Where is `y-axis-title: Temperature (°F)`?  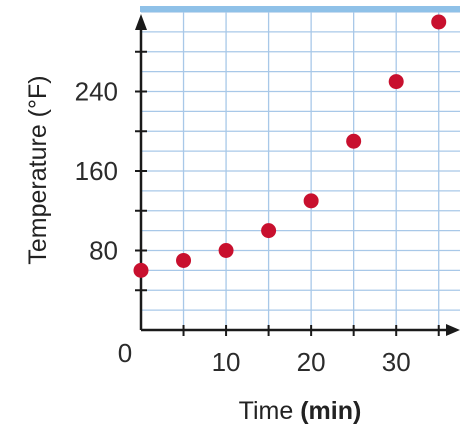
y-axis-title: Temperature (°F) is located at coordinates (38, 169).